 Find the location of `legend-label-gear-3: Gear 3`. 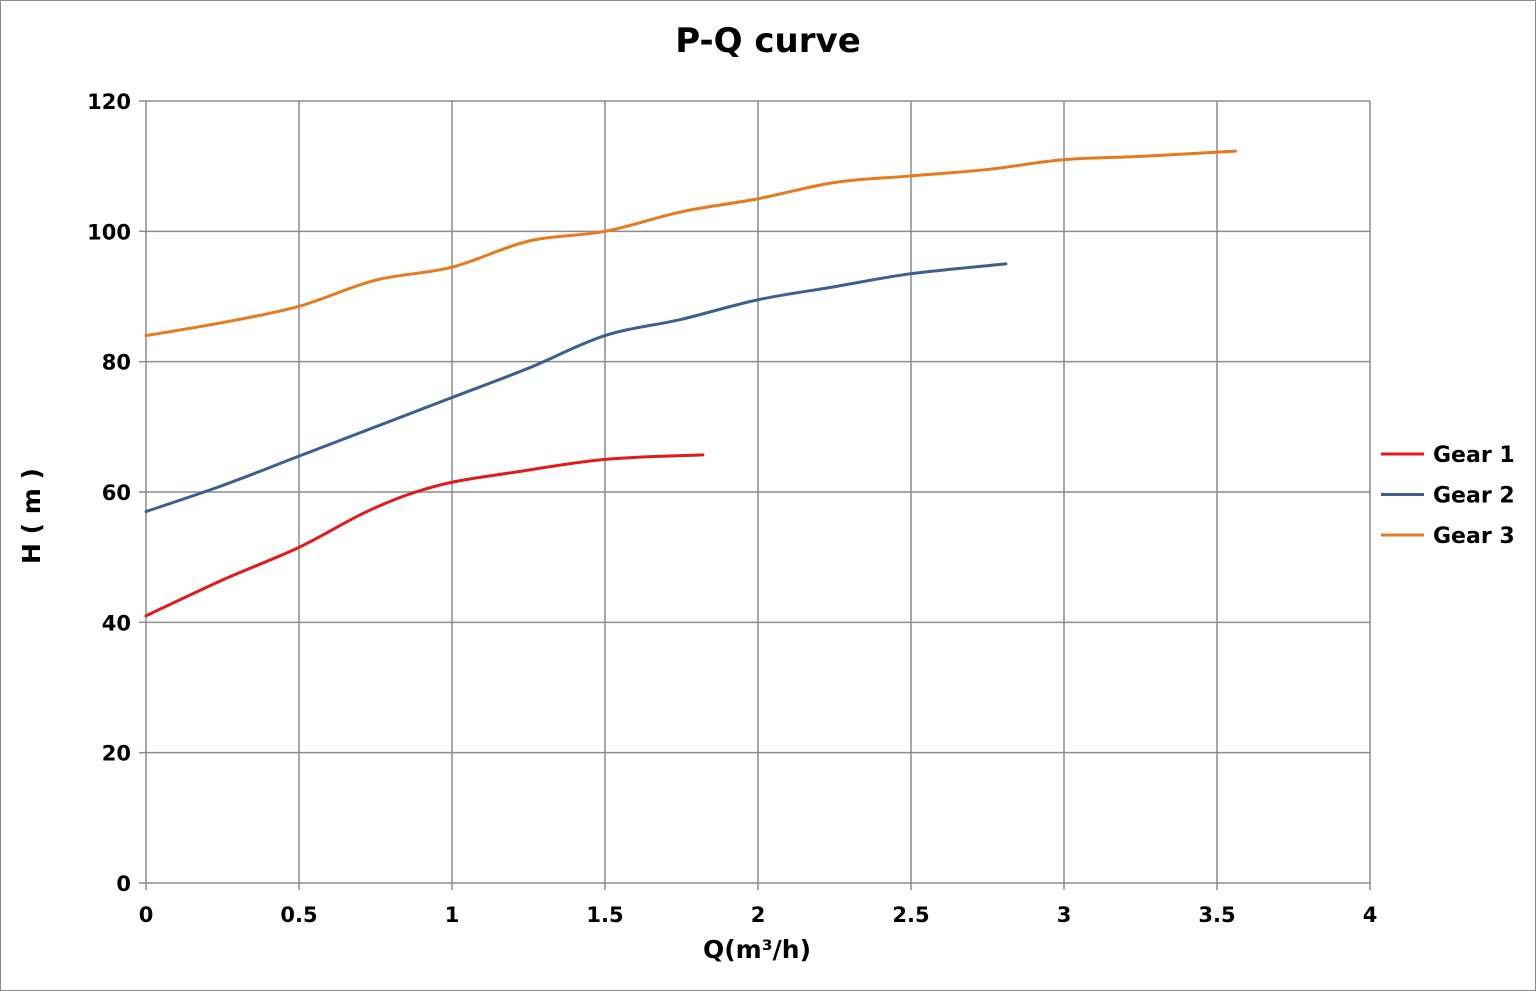

legend-label-gear-3: Gear 3 is located at coordinates (1474, 536).